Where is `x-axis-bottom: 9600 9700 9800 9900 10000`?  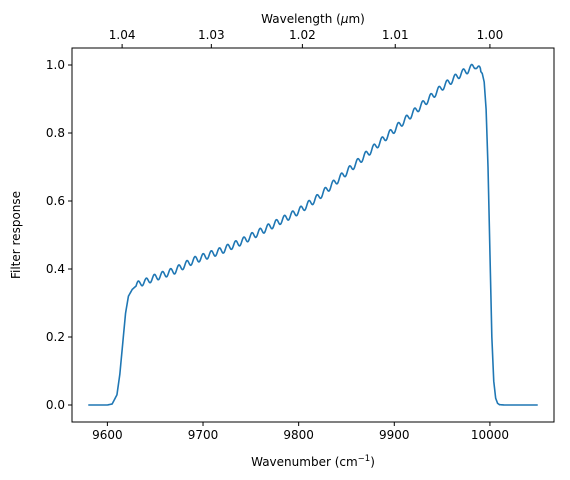
x-axis-bottom: 9600 9700 9800 9900 10000 is located at coordinates (300, 432).